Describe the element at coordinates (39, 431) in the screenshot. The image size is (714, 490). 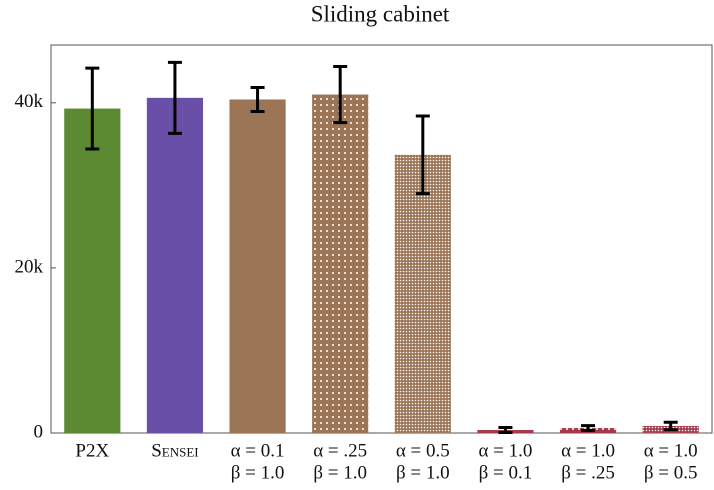
I see `y-tick-label: 0` at that location.